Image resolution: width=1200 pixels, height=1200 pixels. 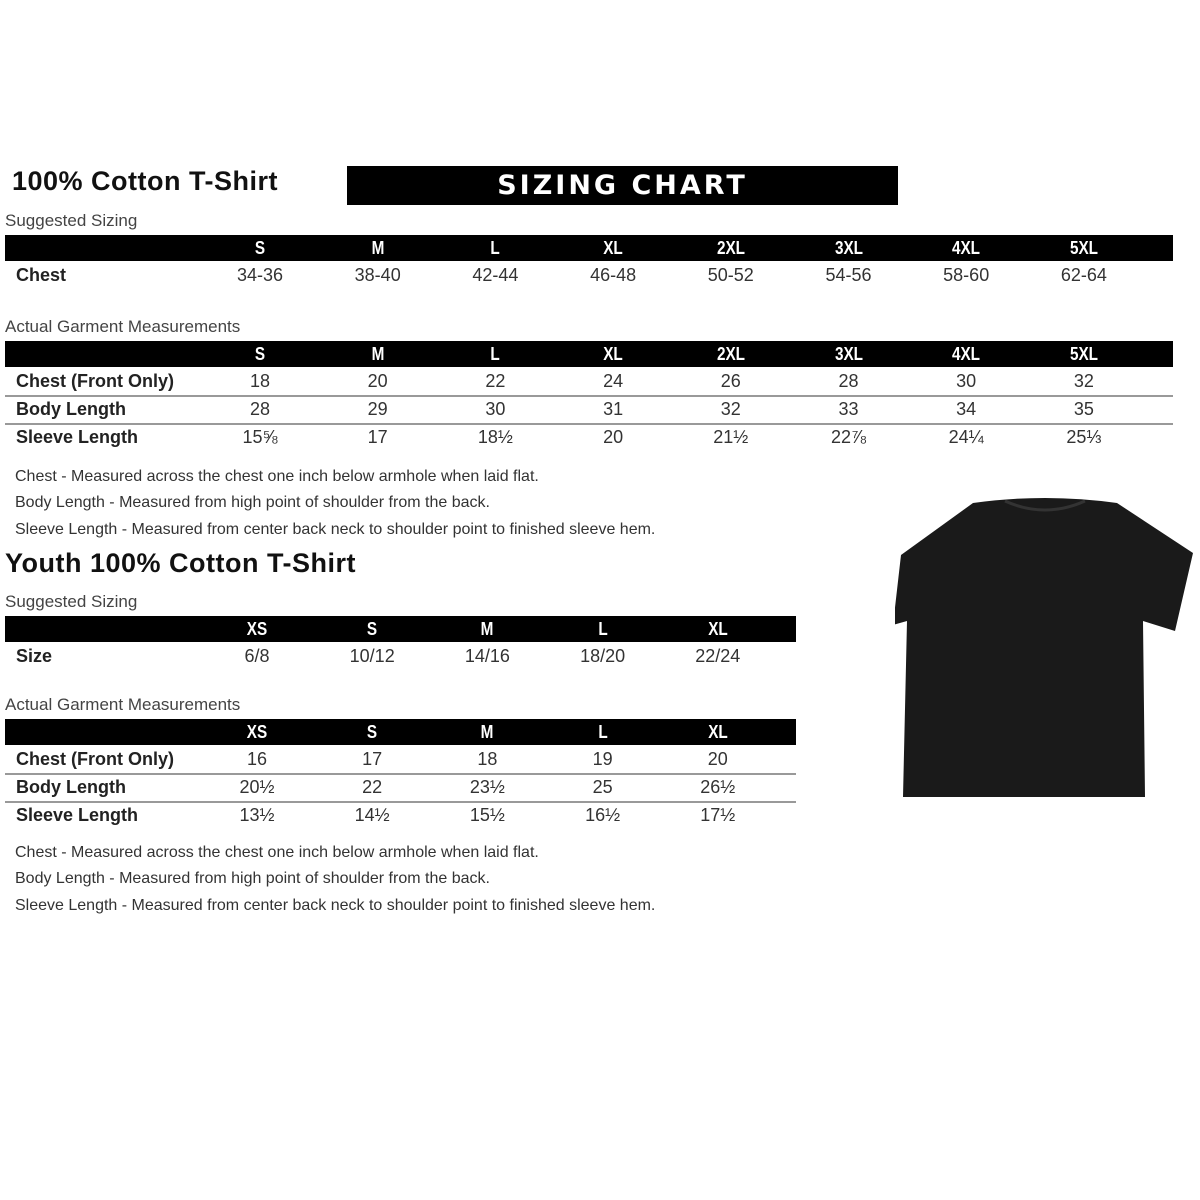 What do you see at coordinates (257, 787) in the screenshot?
I see `cell-value: 20½` at bounding box center [257, 787].